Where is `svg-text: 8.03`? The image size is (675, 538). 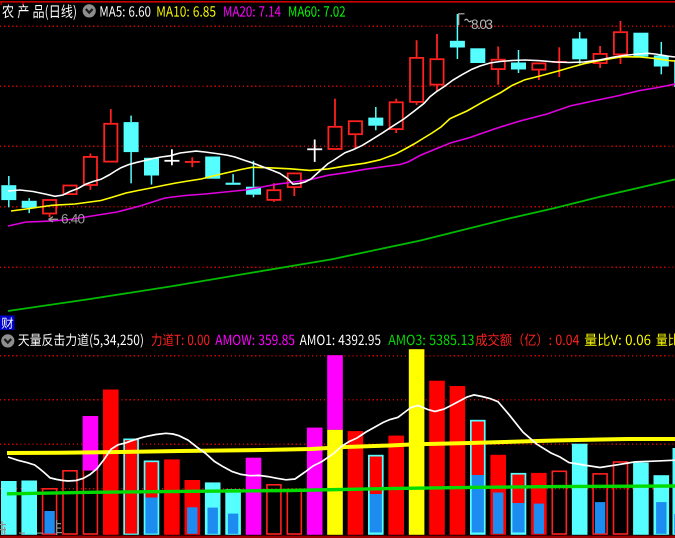
svg-text: 8.03 is located at coordinates (482, 24).